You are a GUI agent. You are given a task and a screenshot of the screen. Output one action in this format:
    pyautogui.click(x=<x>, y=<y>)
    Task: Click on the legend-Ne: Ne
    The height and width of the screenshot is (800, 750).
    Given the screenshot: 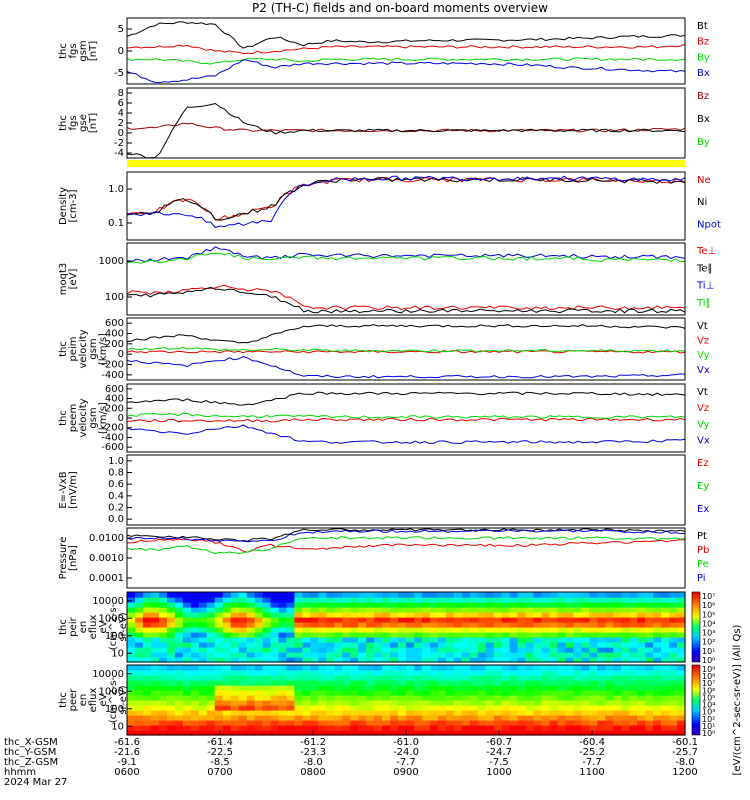 What is the action you would take?
    pyautogui.click(x=704, y=180)
    